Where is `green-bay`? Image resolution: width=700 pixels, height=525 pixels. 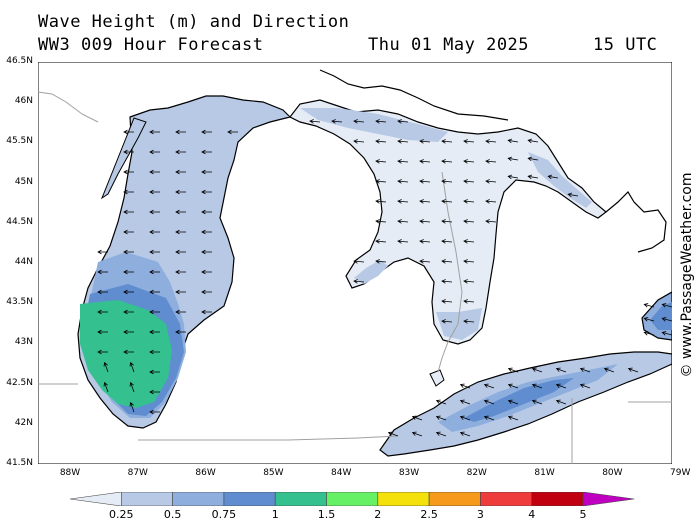
green-bay is located at coordinates (123, 158).